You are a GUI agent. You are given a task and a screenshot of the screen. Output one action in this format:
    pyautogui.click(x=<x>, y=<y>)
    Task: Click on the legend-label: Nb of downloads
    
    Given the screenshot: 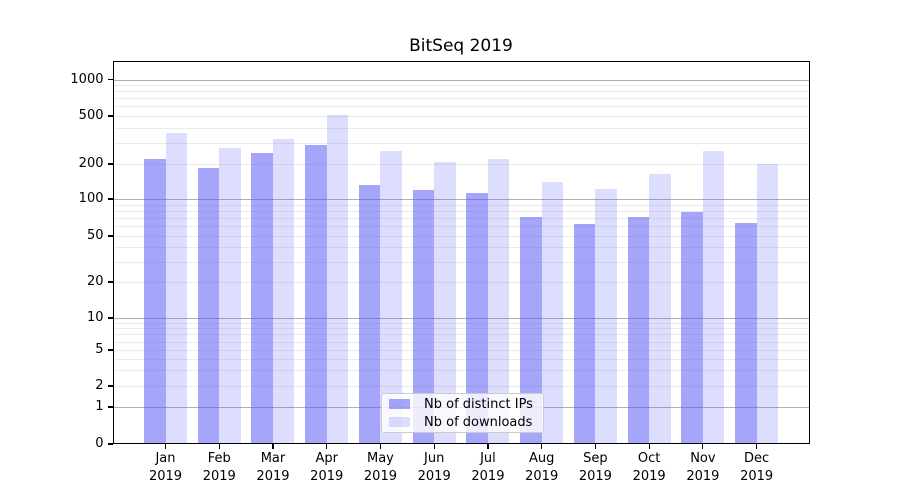 What is the action you would take?
    pyautogui.click(x=478, y=422)
    